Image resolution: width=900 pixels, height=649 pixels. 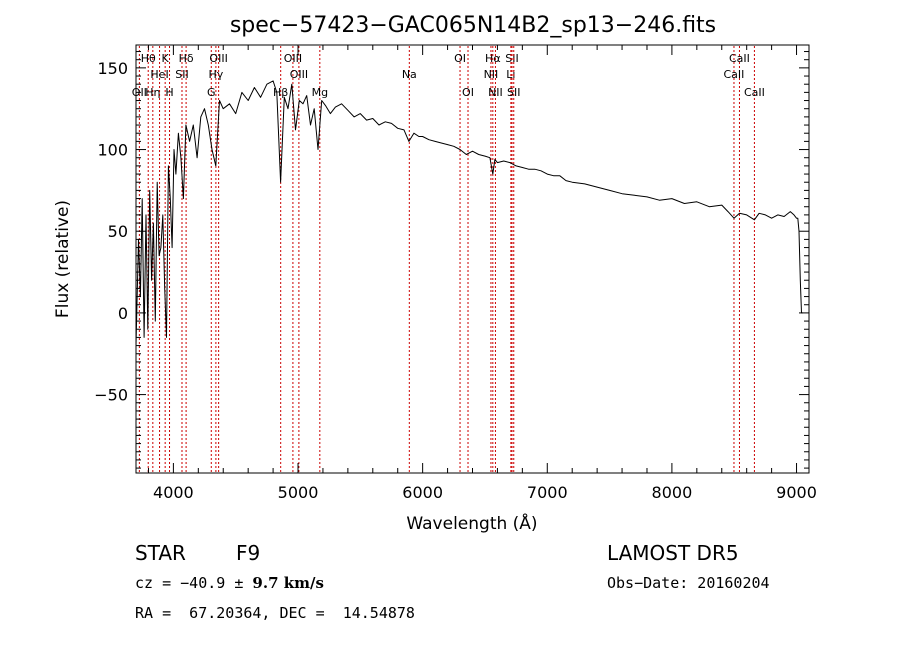 I want to click on x-tick-label: 5000, so click(x=298, y=492).